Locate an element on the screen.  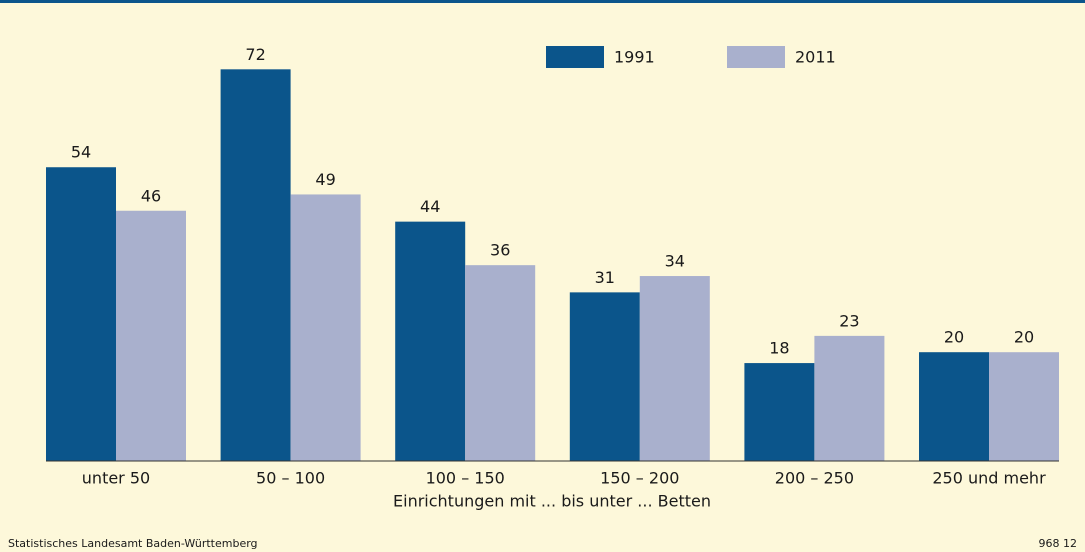
data-label: 44 is located at coordinates (430, 206).